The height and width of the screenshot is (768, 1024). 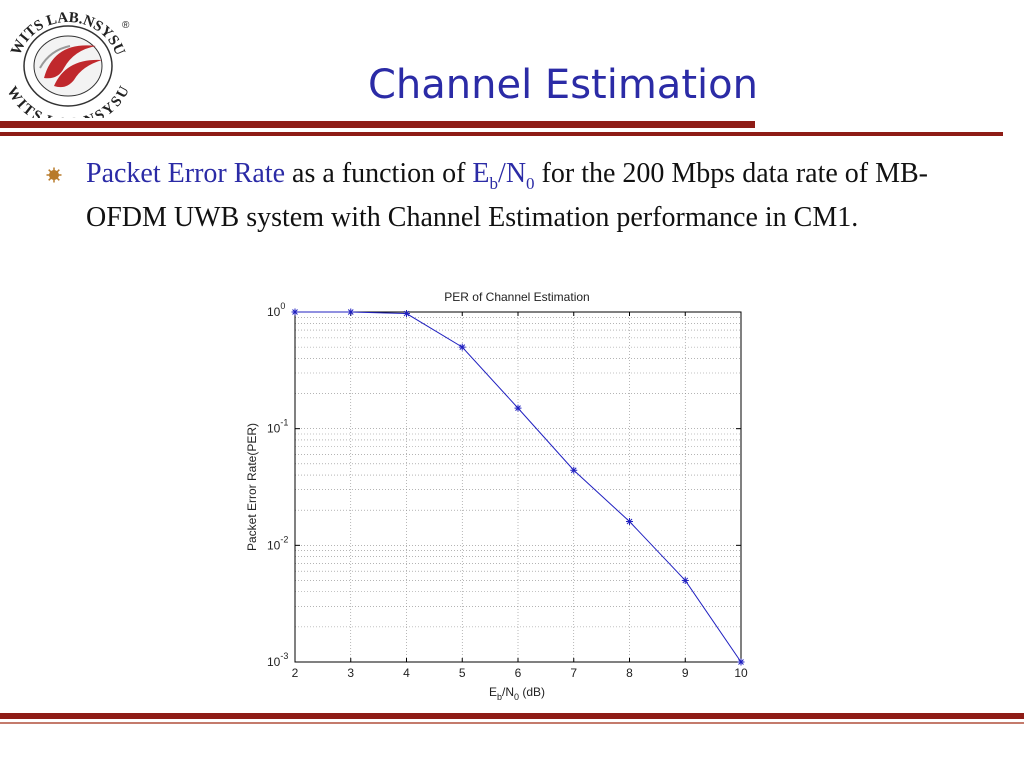 What do you see at coordinates (516, 697) in the screenshot?
I see `x-label-sub2: 0` at bounding box center [516, 697].